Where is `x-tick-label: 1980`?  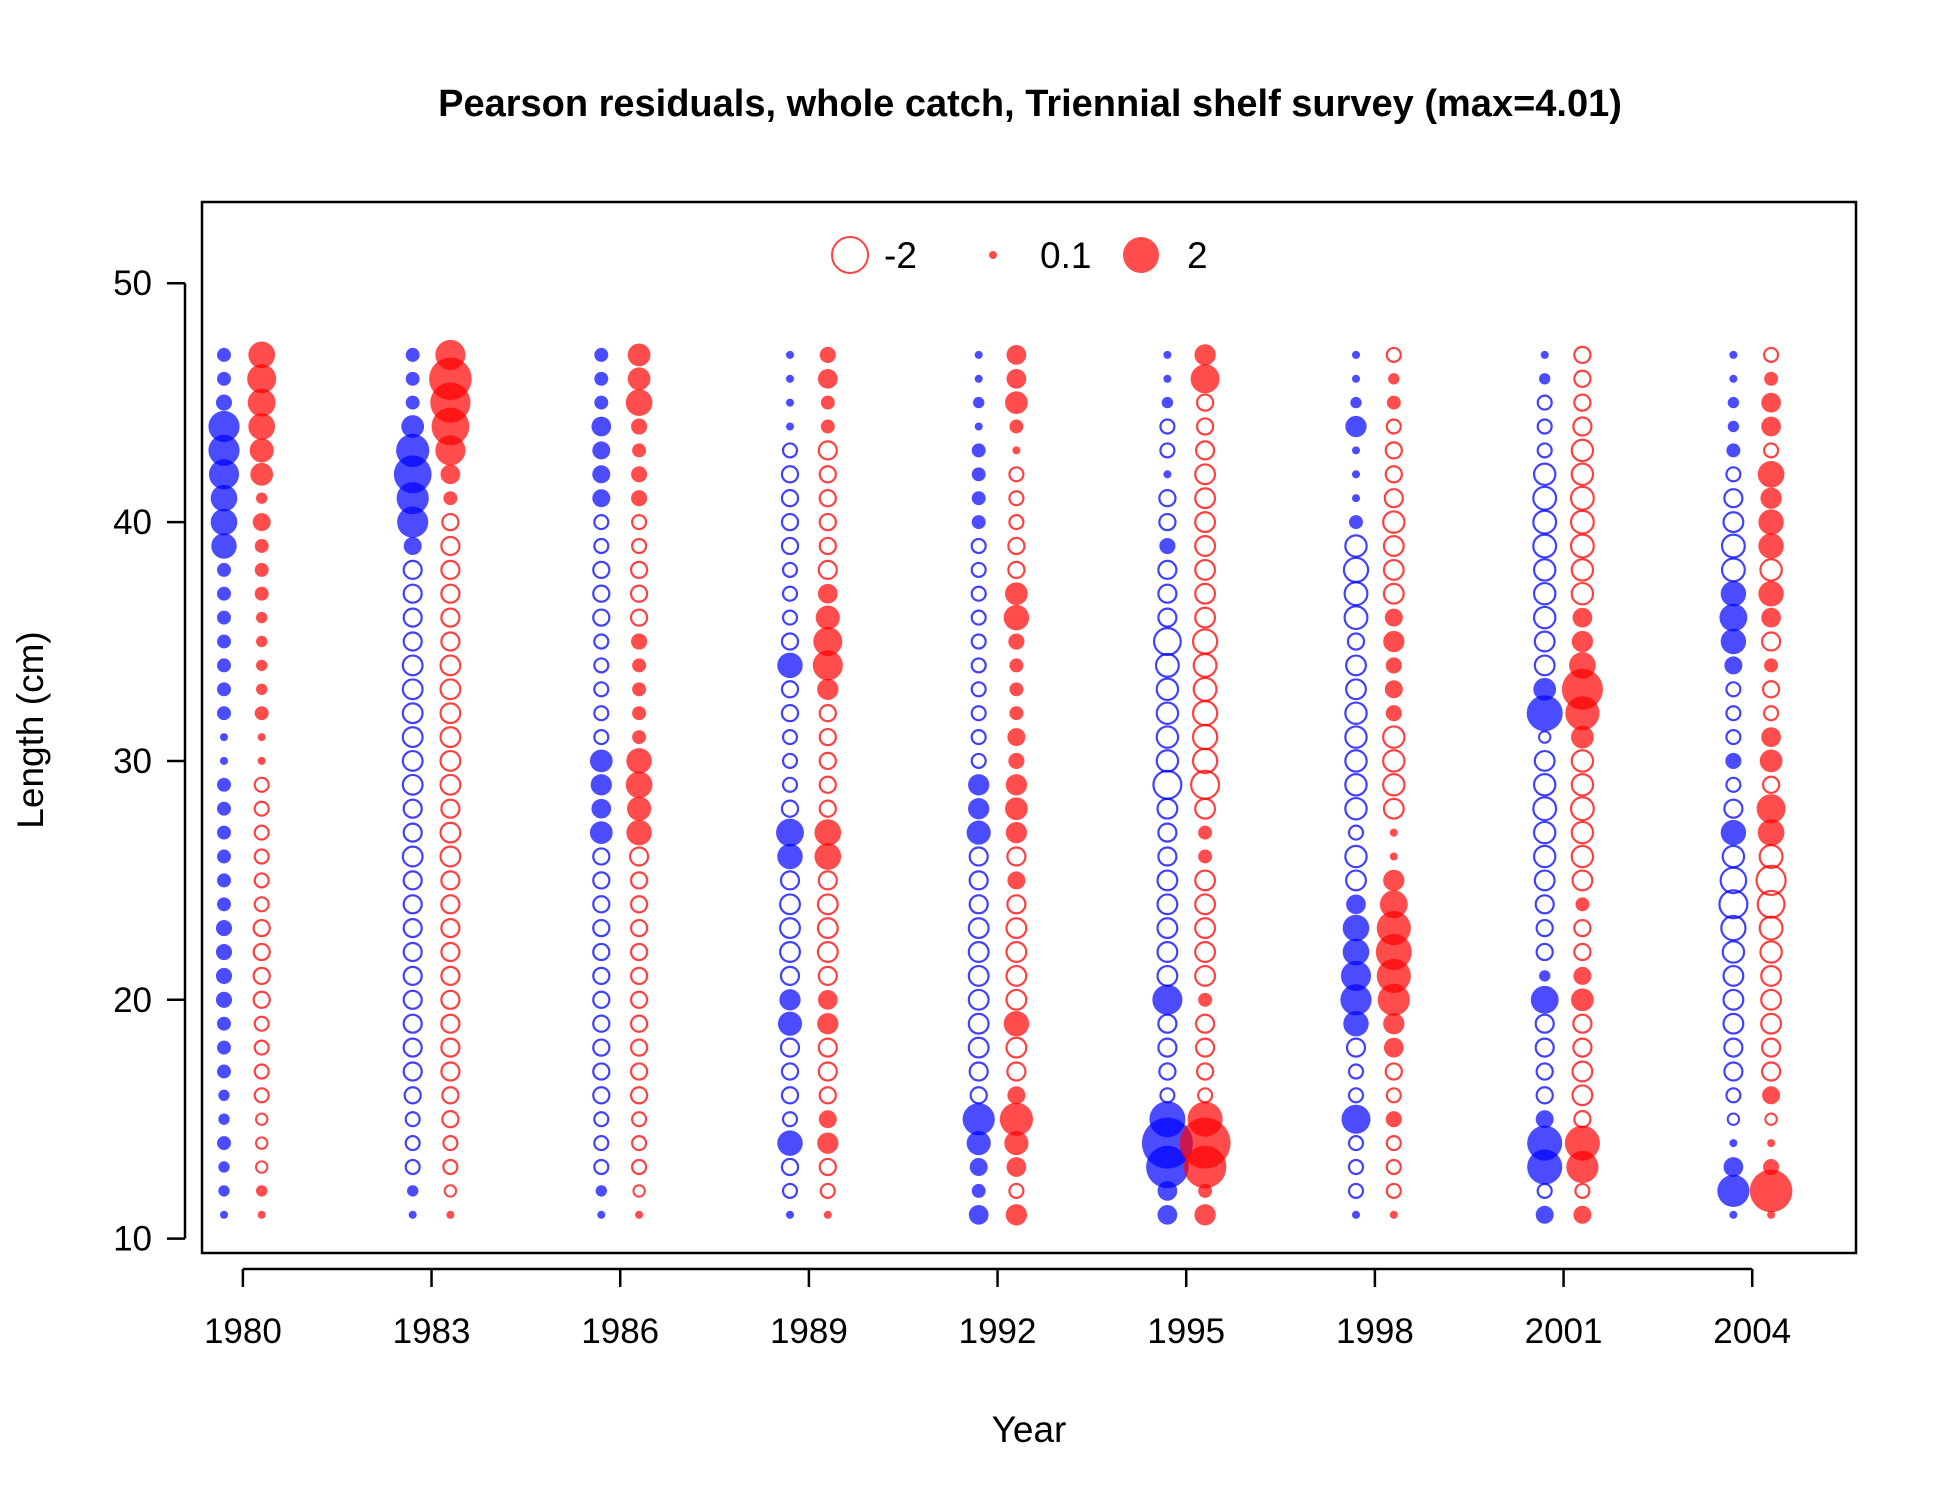
x-tick-label: 1980 is located at coordinates (243, 1331).